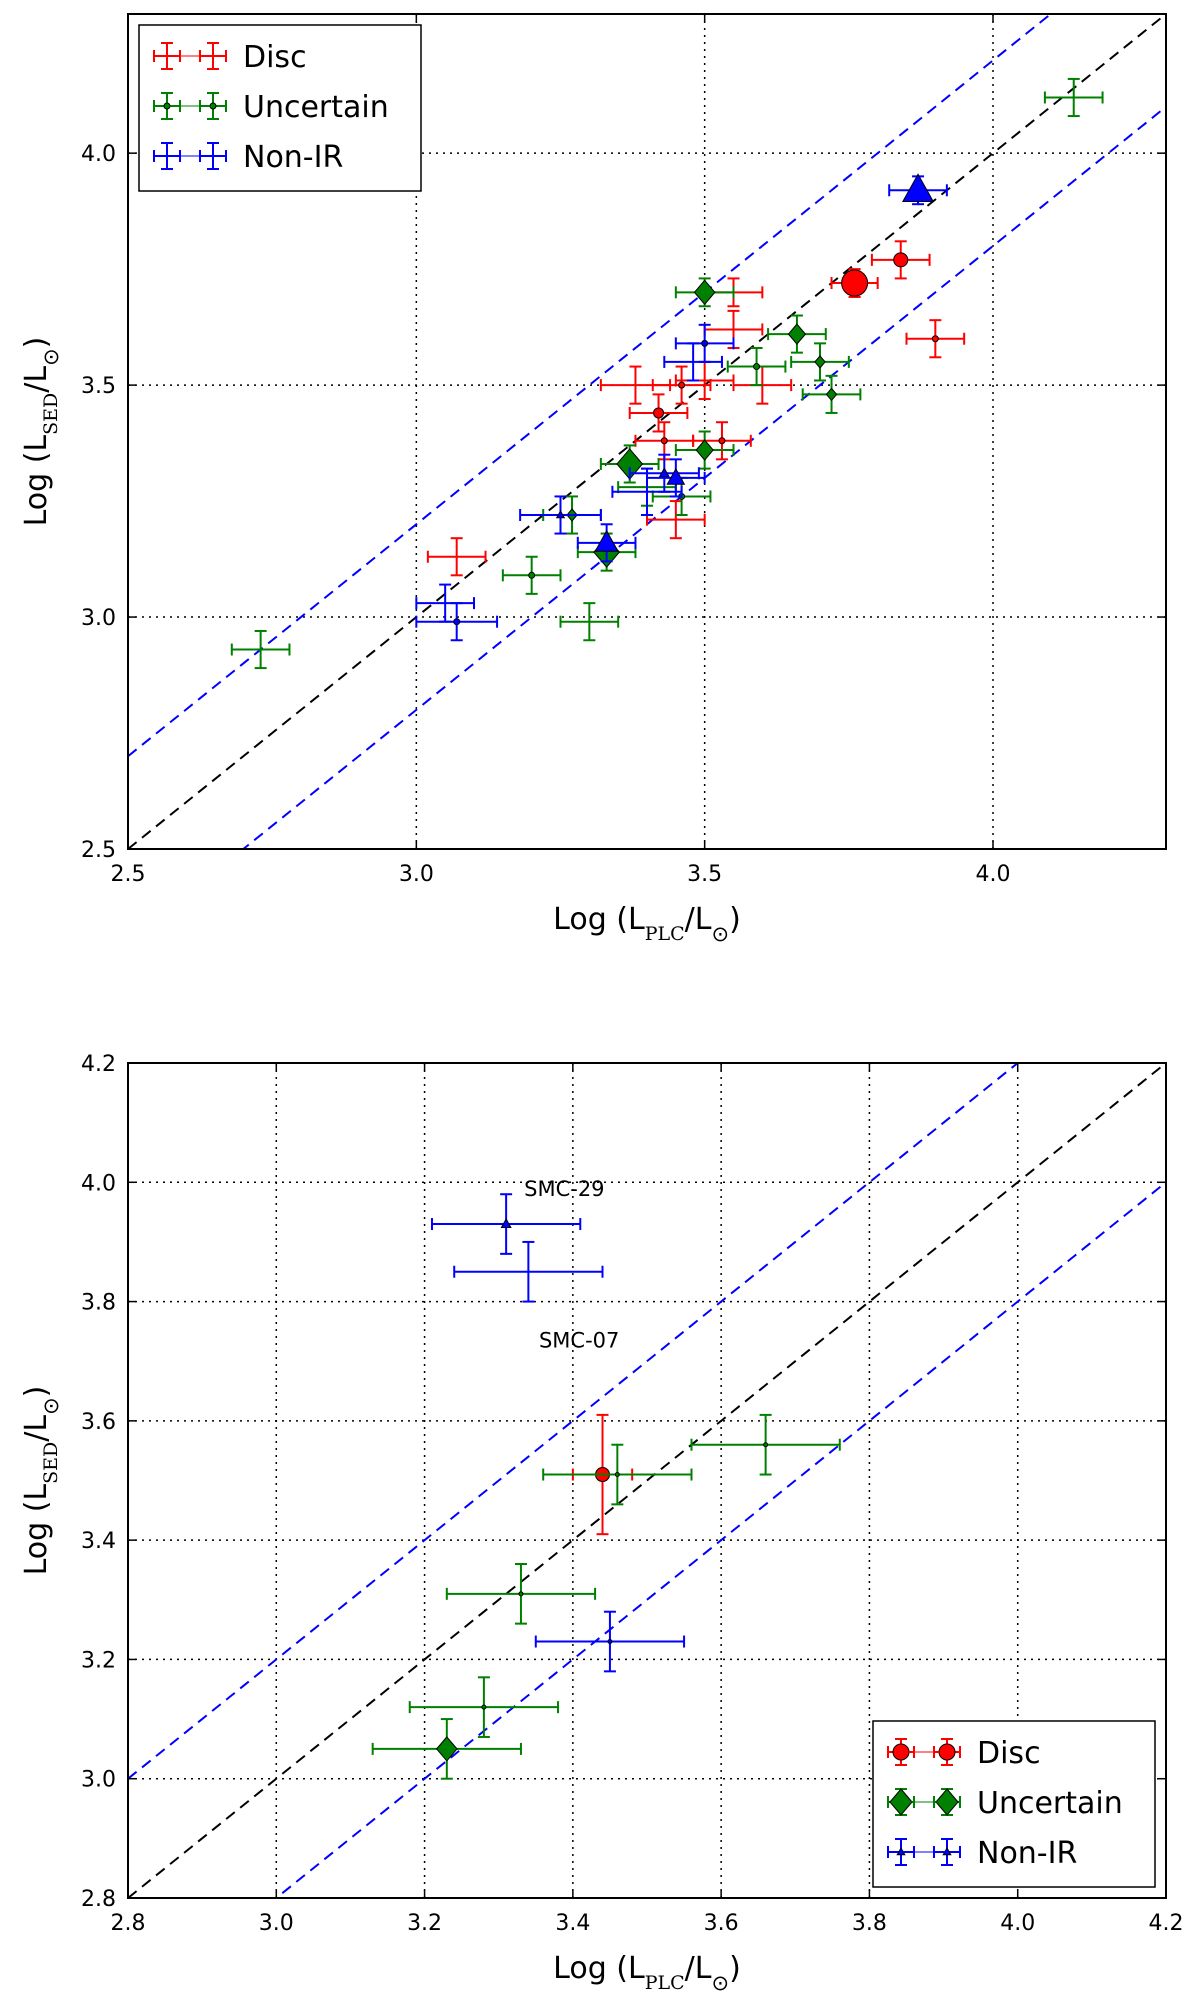  Describe the element at coordinates (1166, 1923) in the screenshot. I see `x-tick-label: 4.2` at that location.